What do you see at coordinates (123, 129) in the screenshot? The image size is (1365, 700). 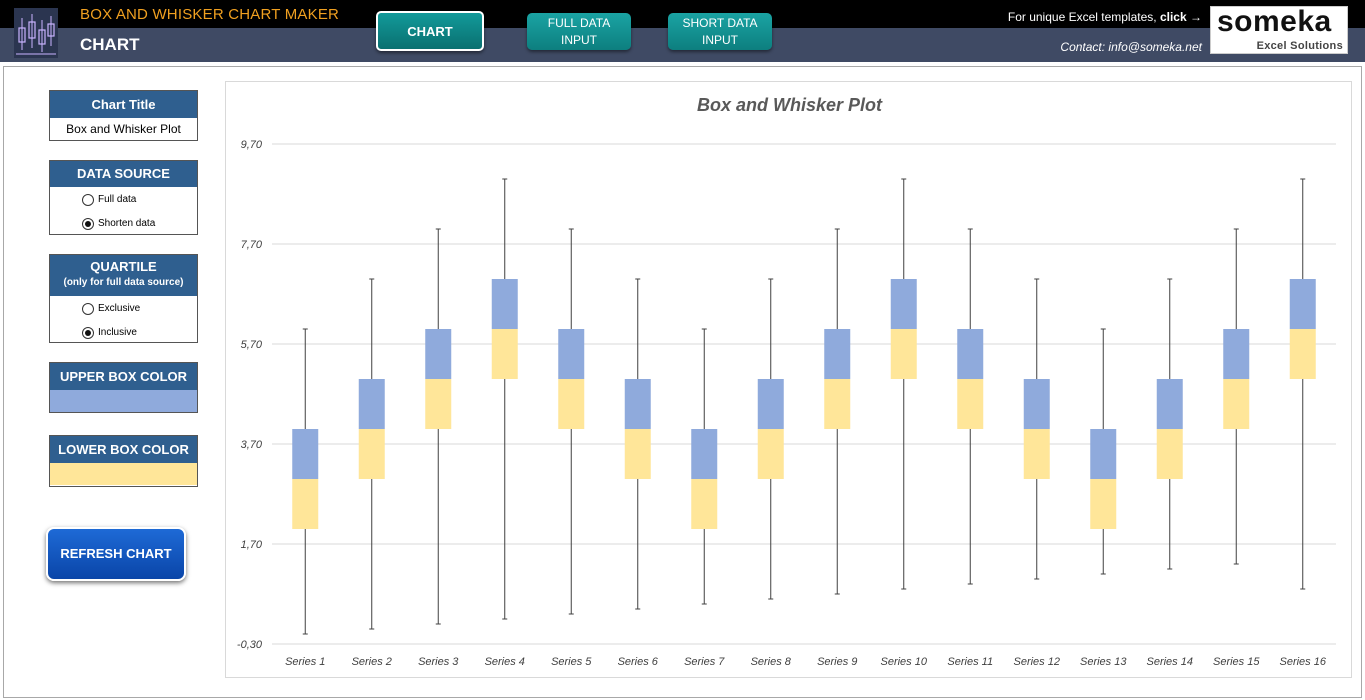 I see `chart-title-input: Box and Whisker Plot` at bounding box center [123, 129].